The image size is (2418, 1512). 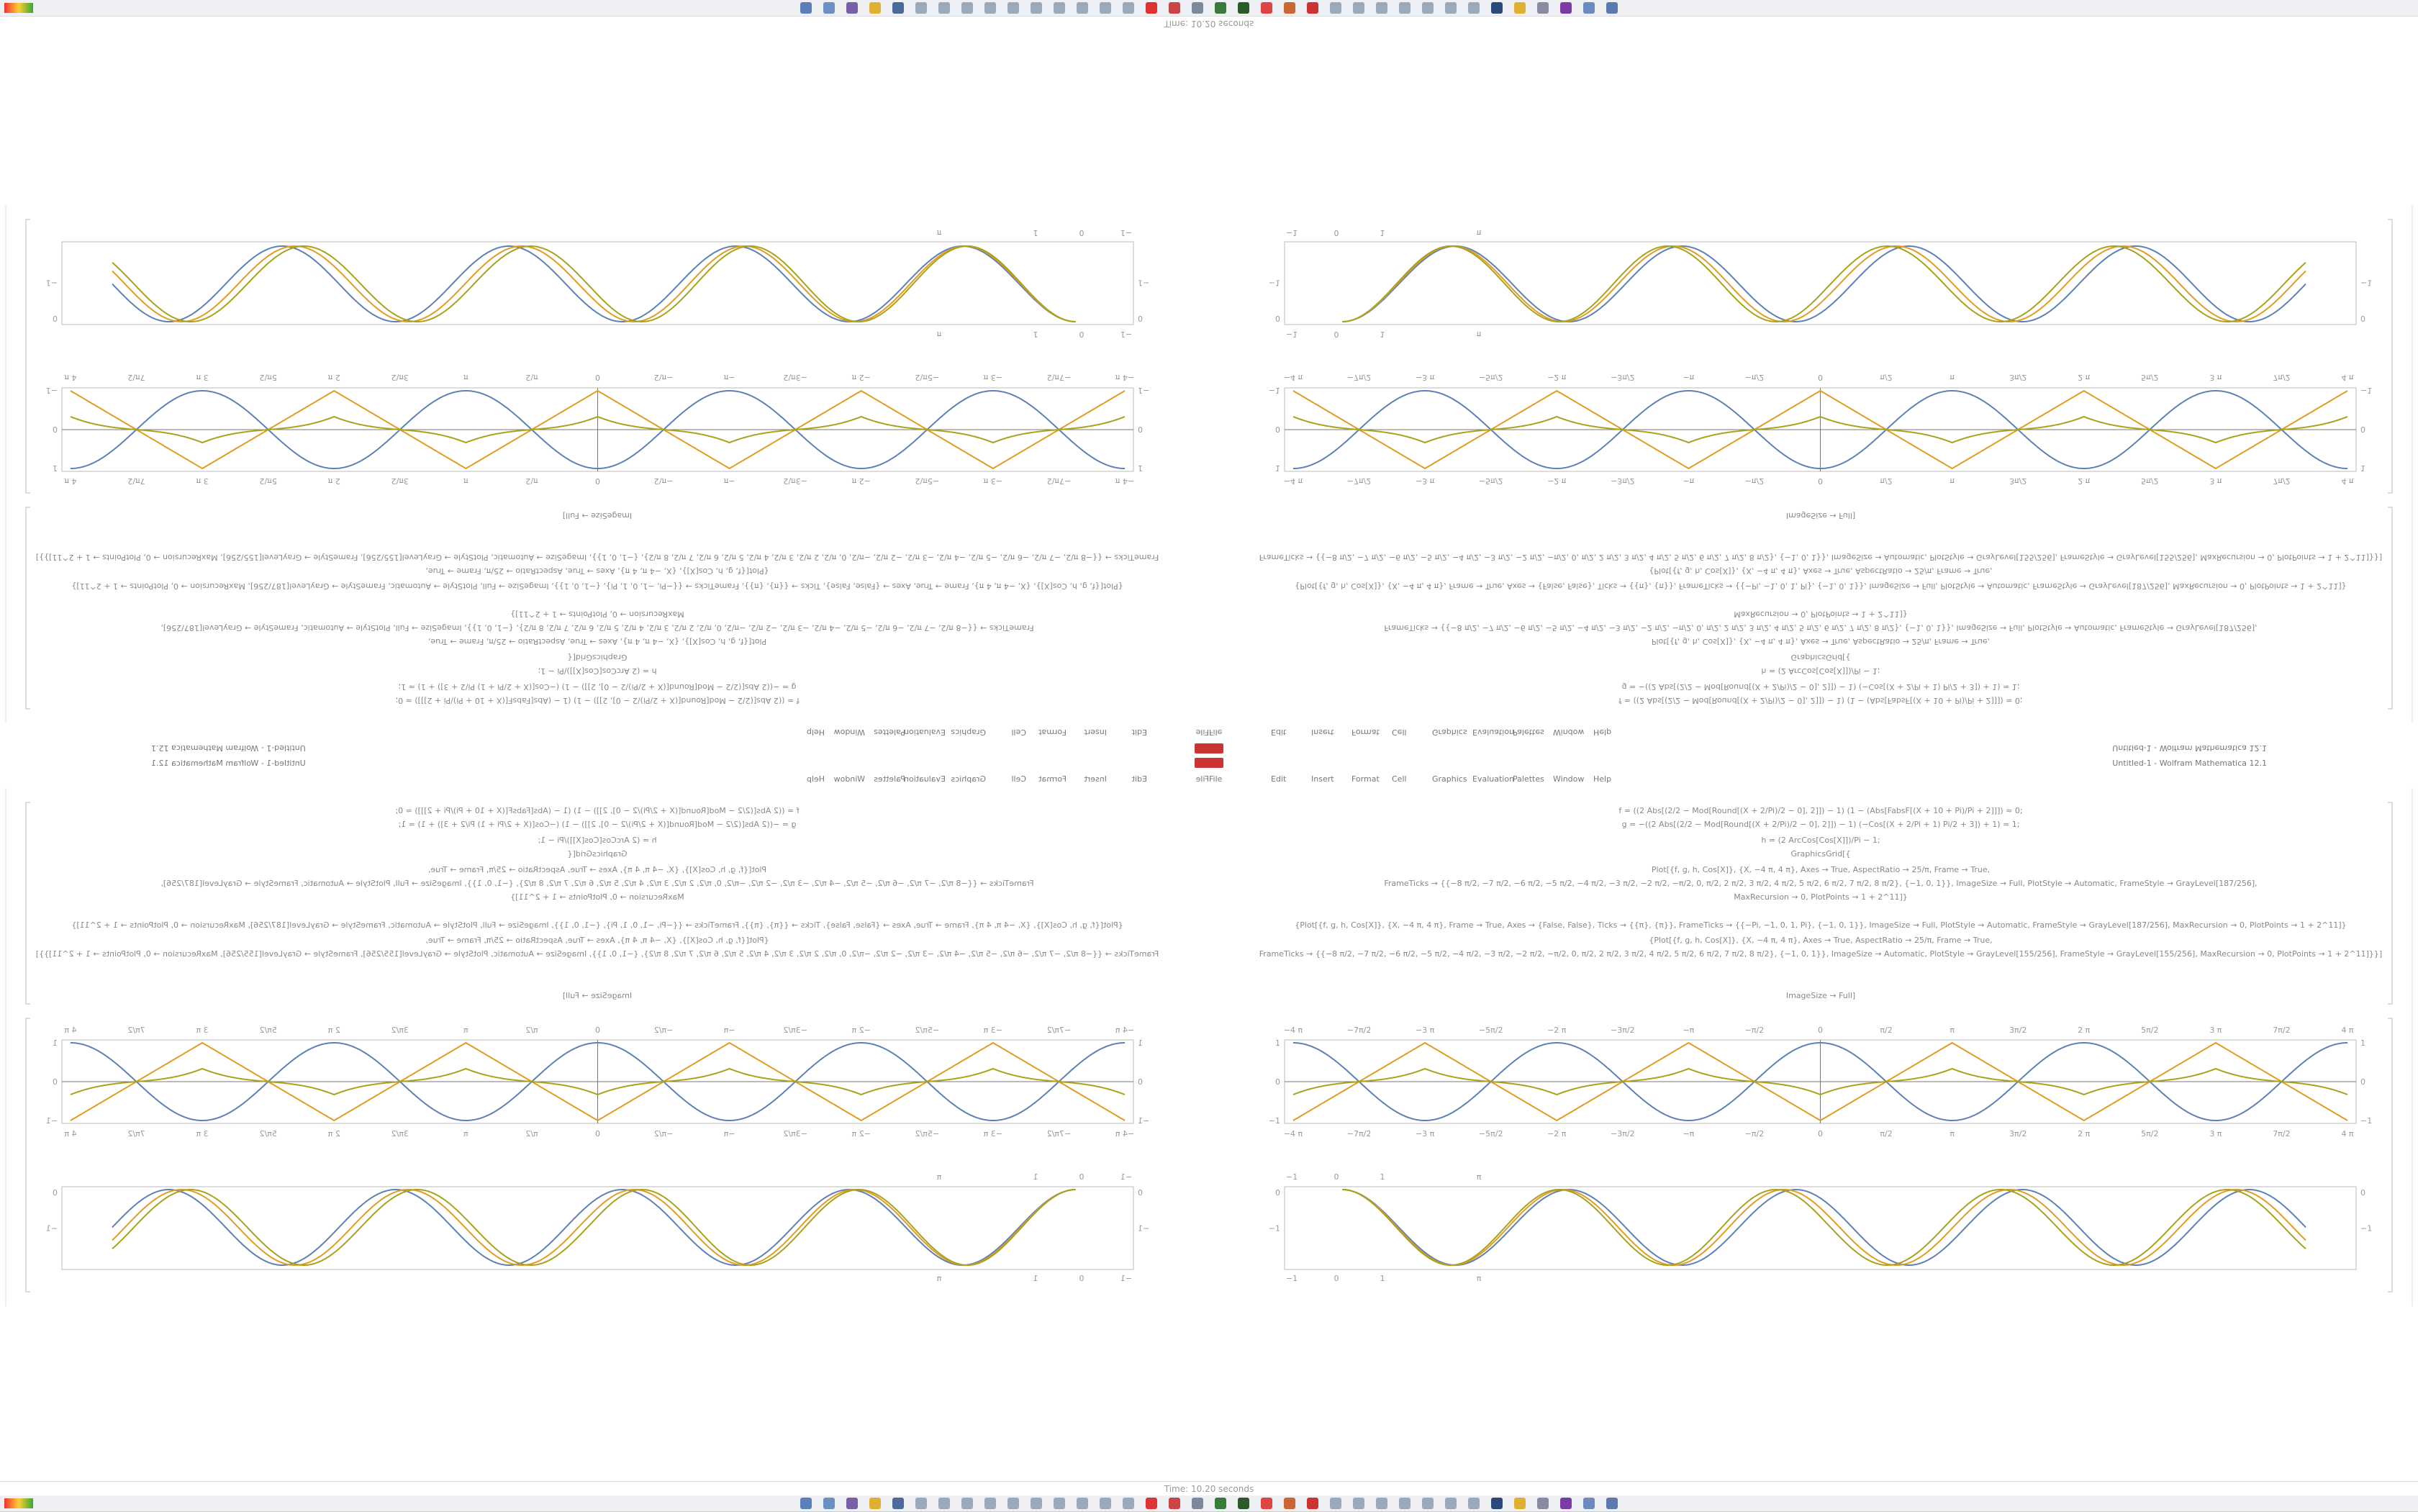 What do you see at coordinates (1140, 1043) in the screenshot?
I see `y-tick-label: 1` at bounding box center [1140, 1043].